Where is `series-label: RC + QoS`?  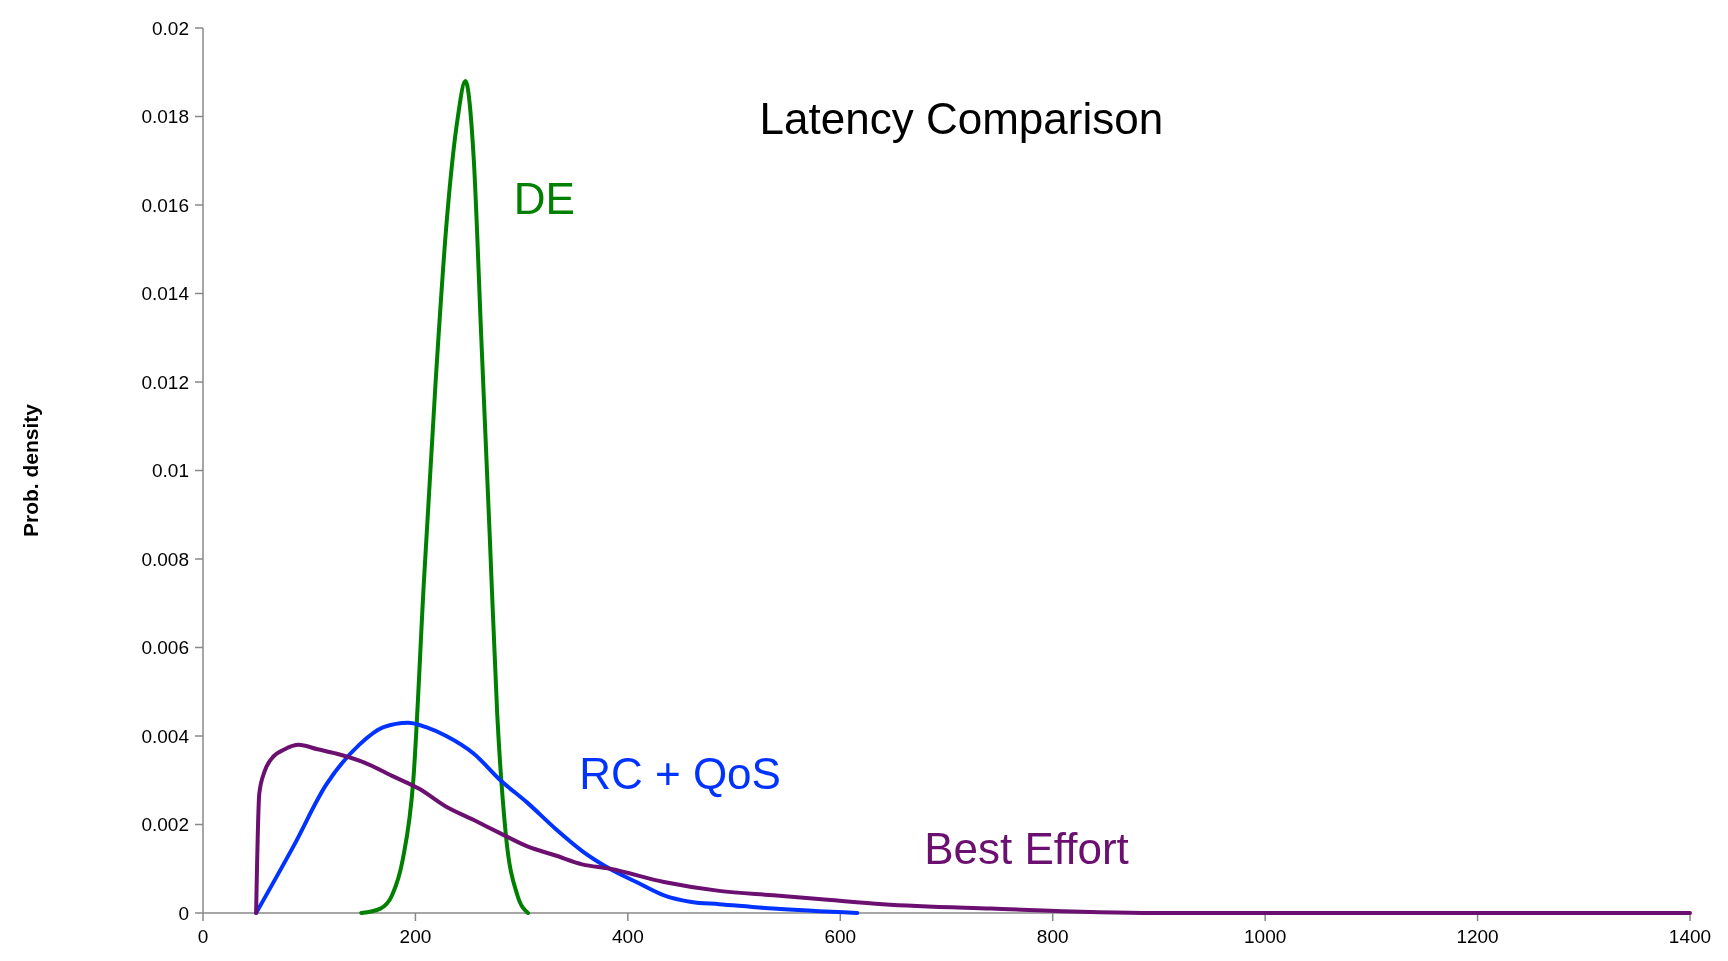
series-label: RC + QoS is located at coordinates (680, 774).